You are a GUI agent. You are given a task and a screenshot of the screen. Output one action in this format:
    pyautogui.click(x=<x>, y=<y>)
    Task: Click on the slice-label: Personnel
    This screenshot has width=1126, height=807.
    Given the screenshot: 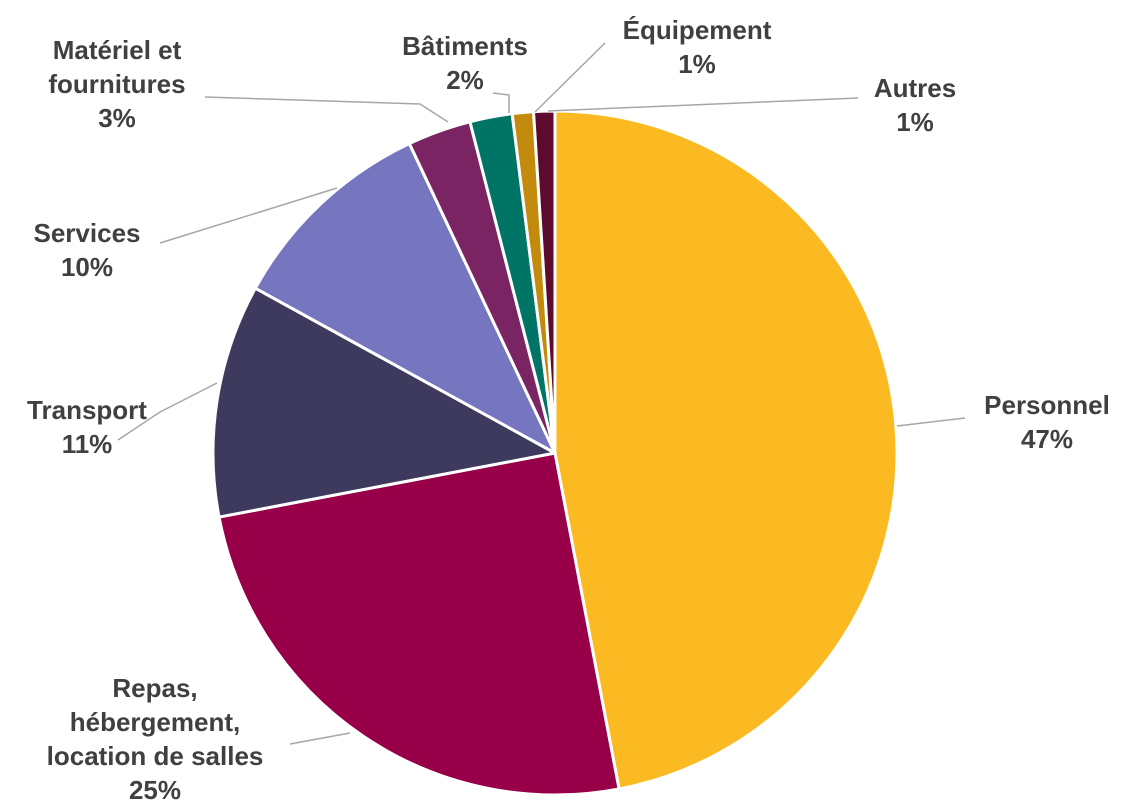 What is the action you would take?
    pyautogui.click(x=1047, y=405)
    